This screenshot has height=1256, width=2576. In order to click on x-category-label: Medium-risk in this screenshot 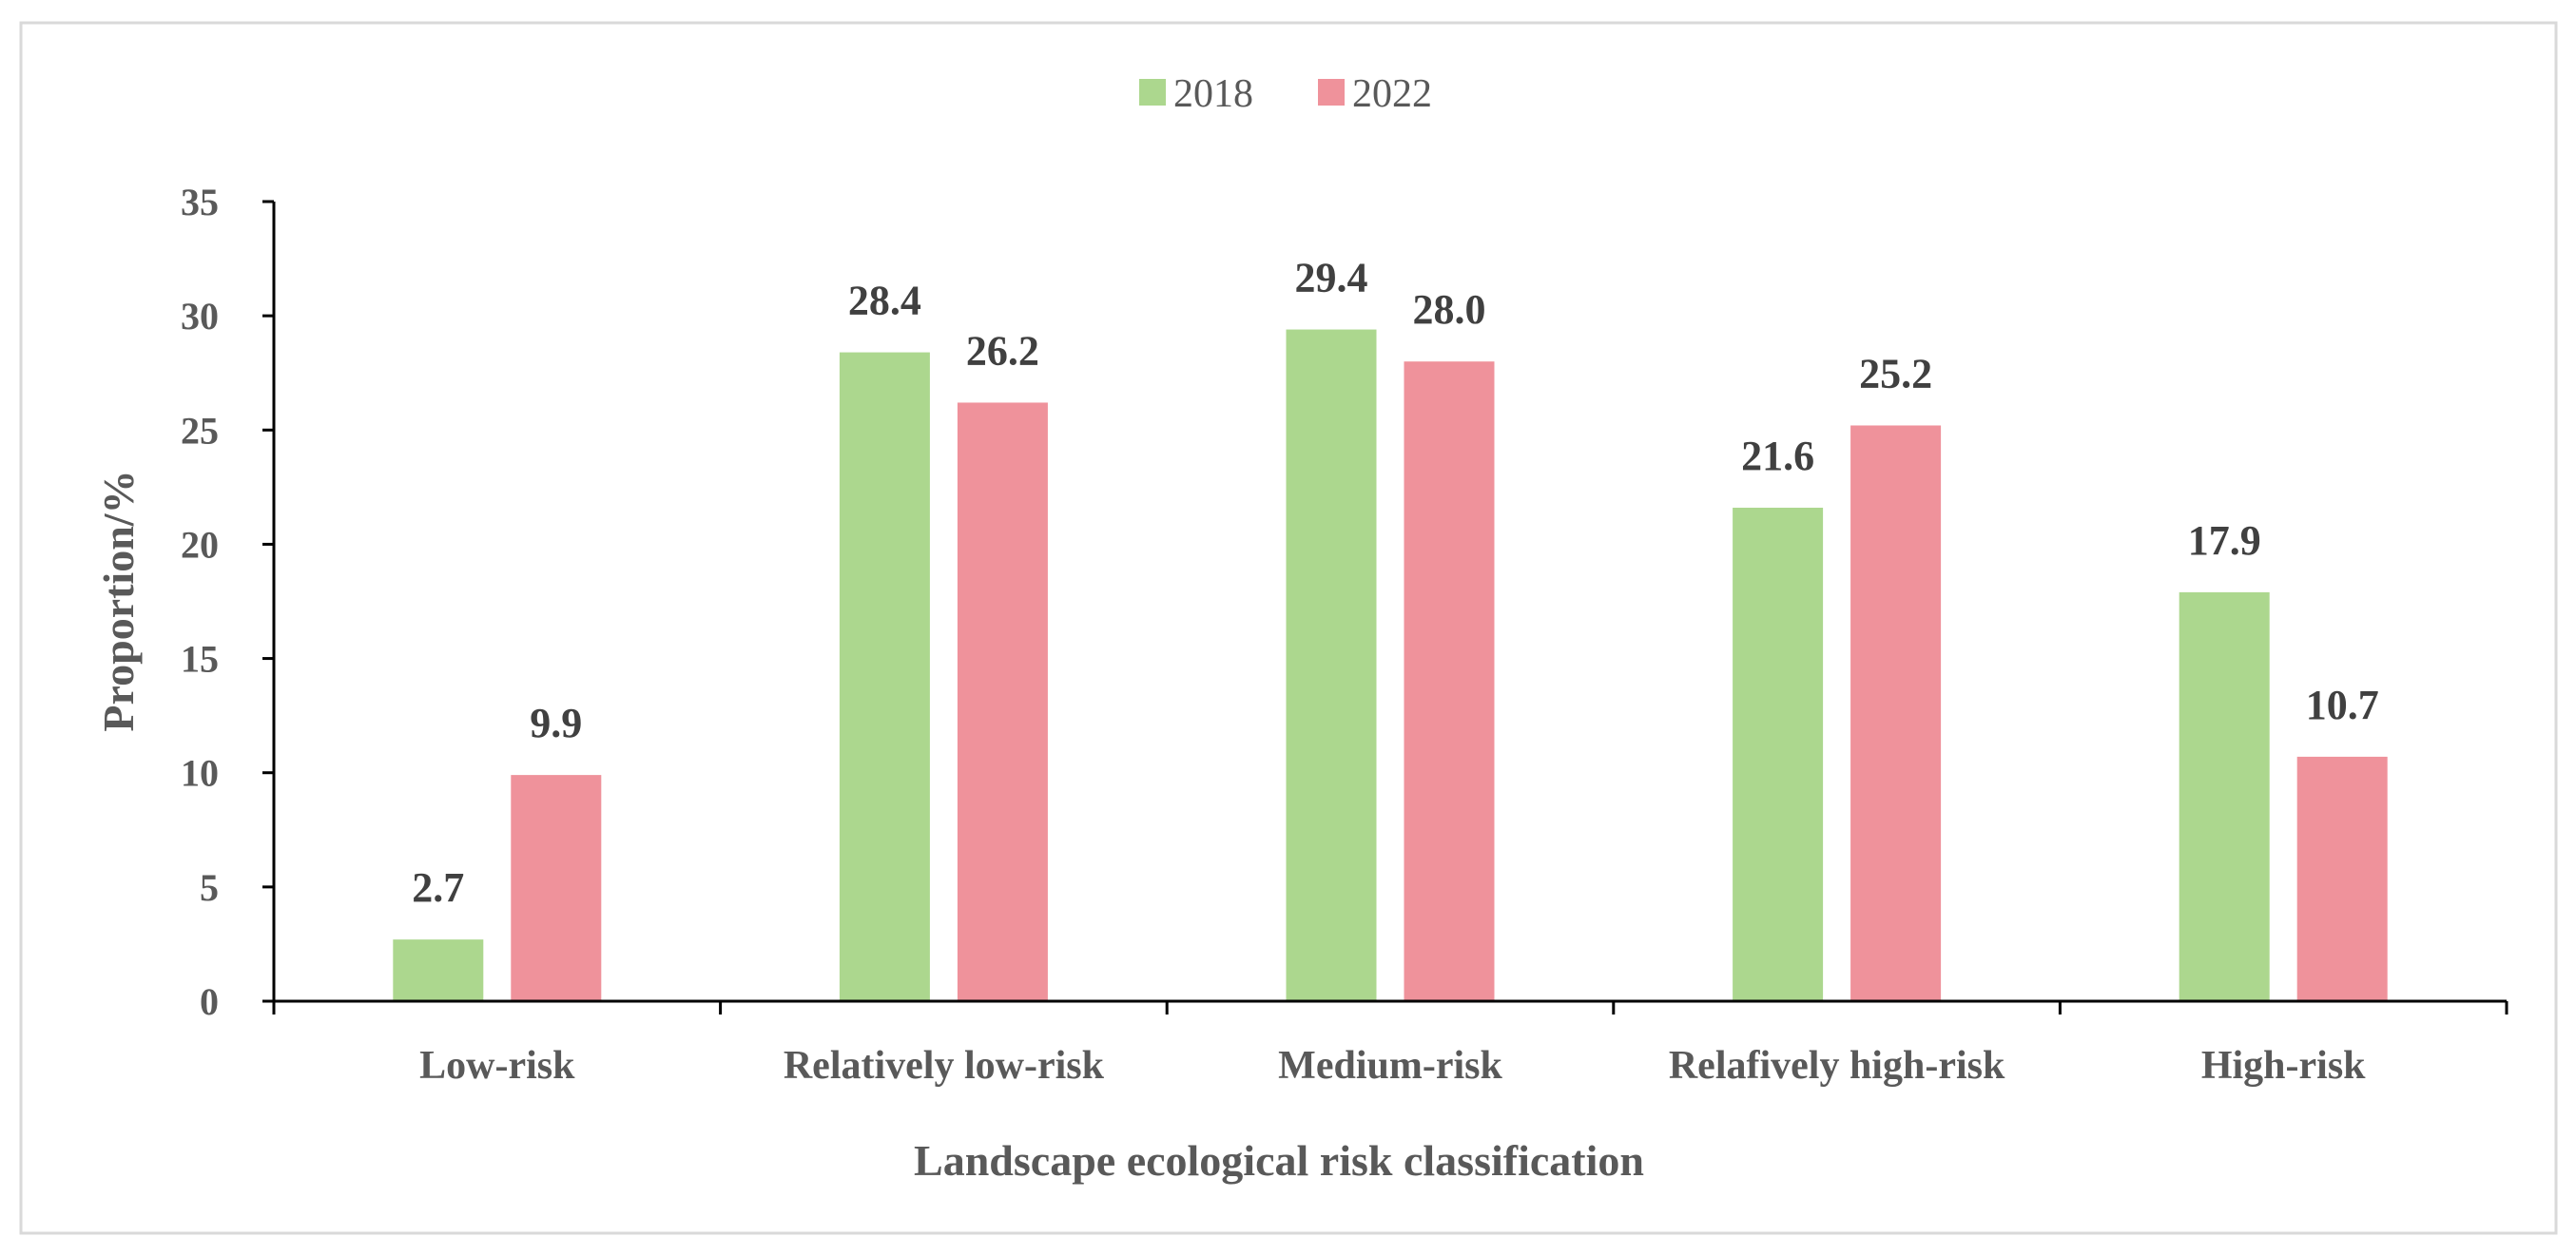, I will do `click(1390, 1066)`.